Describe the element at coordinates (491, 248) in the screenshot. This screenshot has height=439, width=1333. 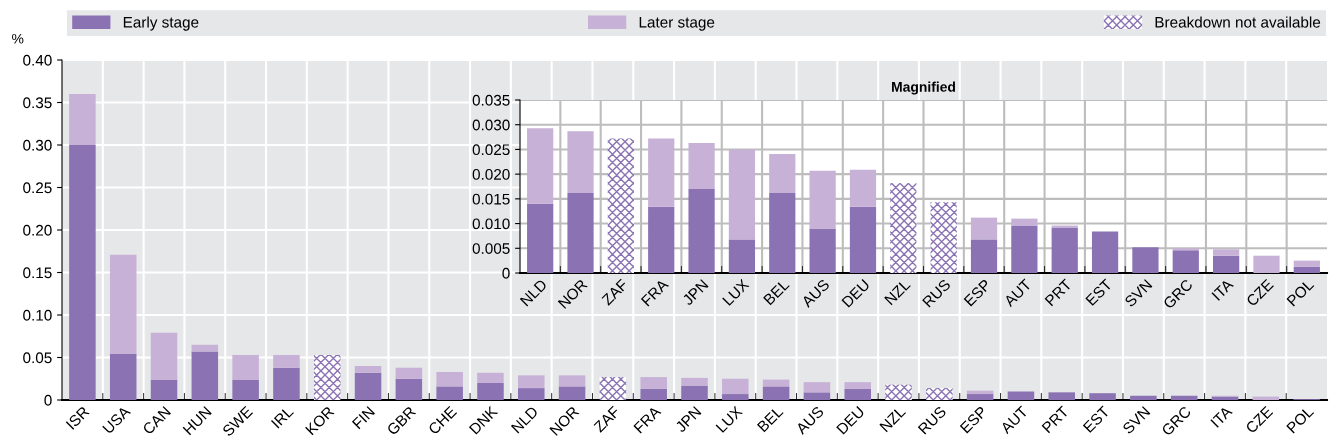
I see `y-tick-label: 0.005` at that location.